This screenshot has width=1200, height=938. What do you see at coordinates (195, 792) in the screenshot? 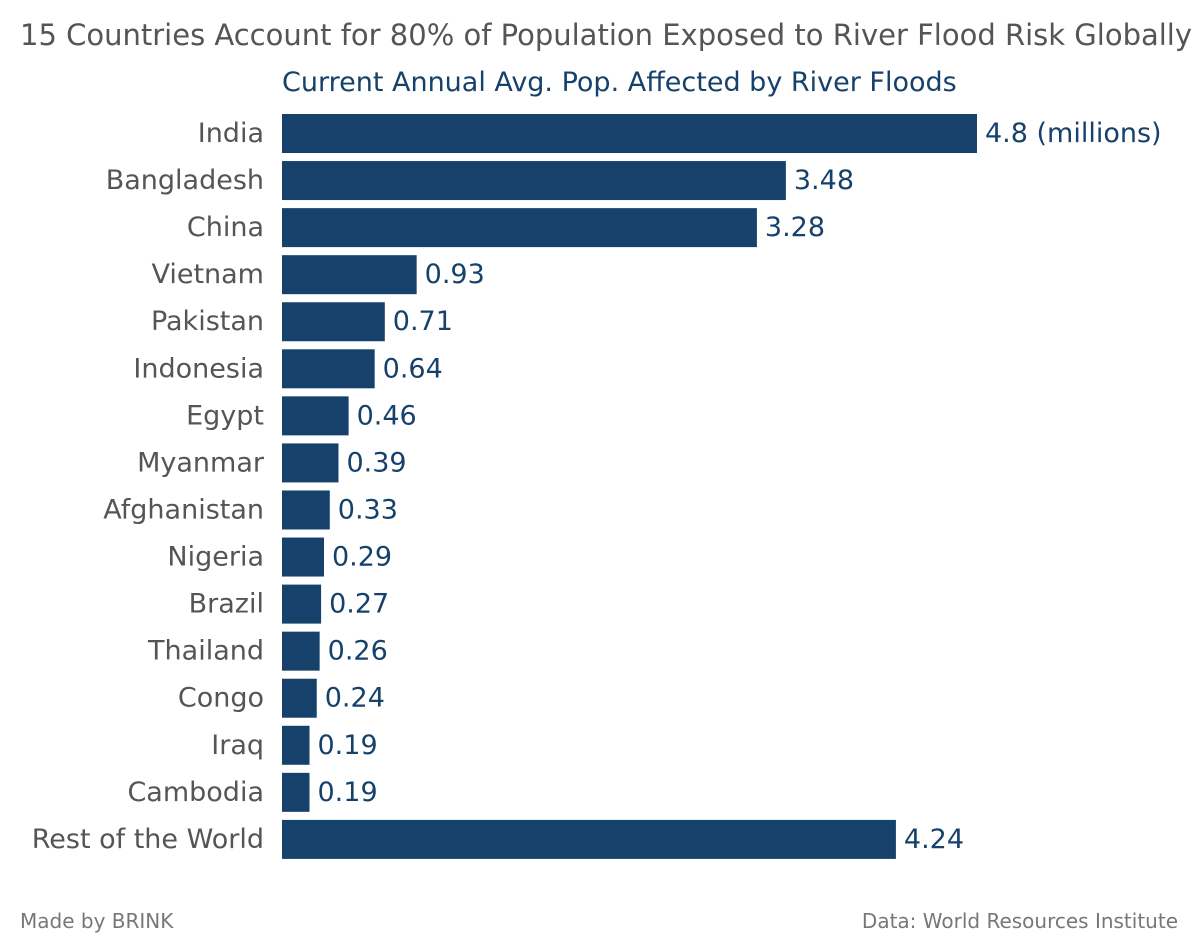
I see `category-label-cambodia: Cambodia` at bounding box center [195, 792].